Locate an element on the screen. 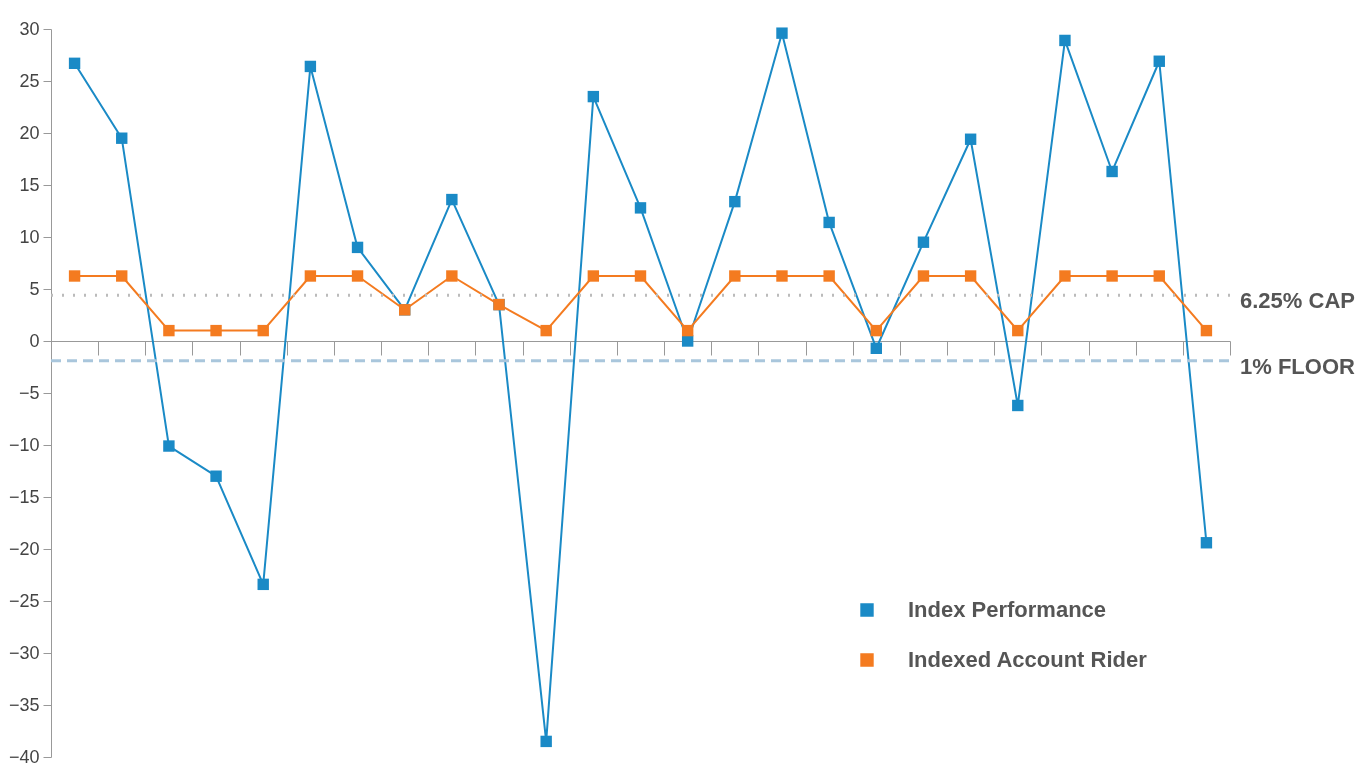  ref-line-label: 6.25% CAP is located at coordinates (1297, 301).